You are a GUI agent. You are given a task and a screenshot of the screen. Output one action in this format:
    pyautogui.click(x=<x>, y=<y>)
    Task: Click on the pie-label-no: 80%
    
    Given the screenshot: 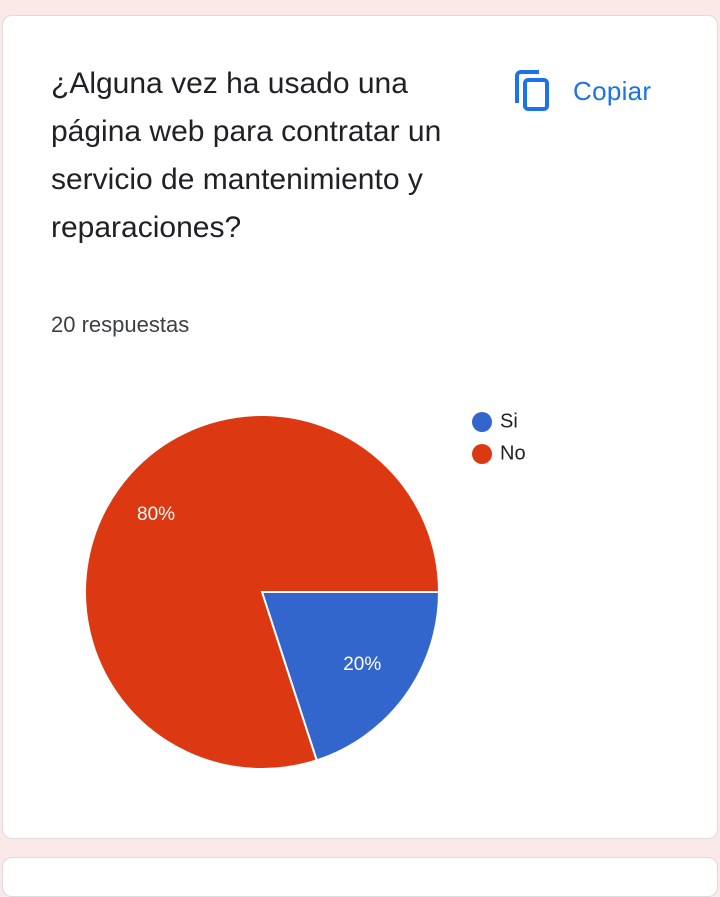 What is the action you would take?
    pyautogui.click(x=156, y=514)
    